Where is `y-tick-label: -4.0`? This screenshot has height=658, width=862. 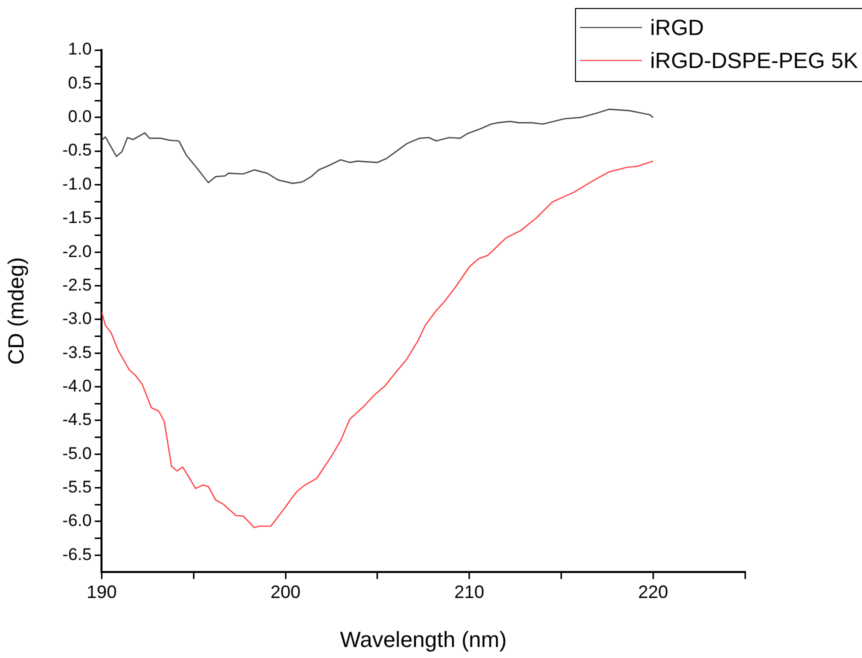
y-tick-label: -4.0 is located at coordinates (77, 386).